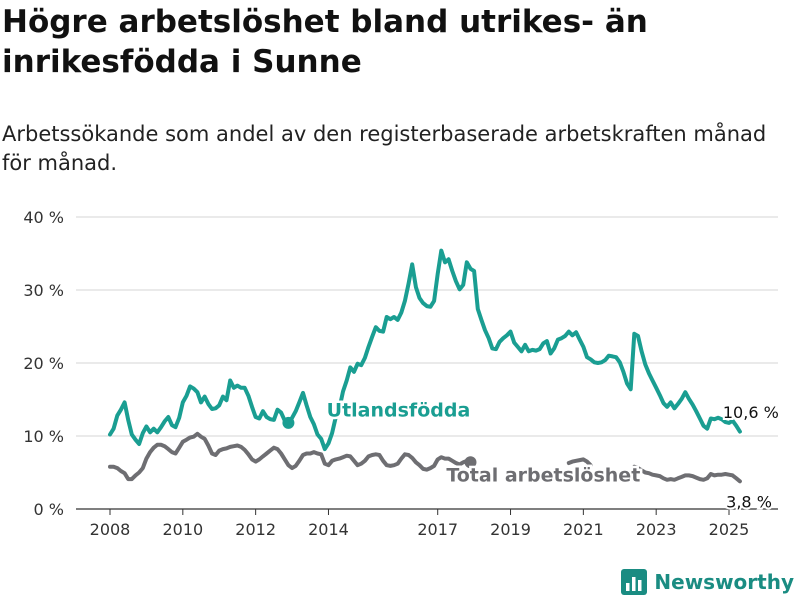  I want to click on x-tick-label: 2023, so click(656, 529).